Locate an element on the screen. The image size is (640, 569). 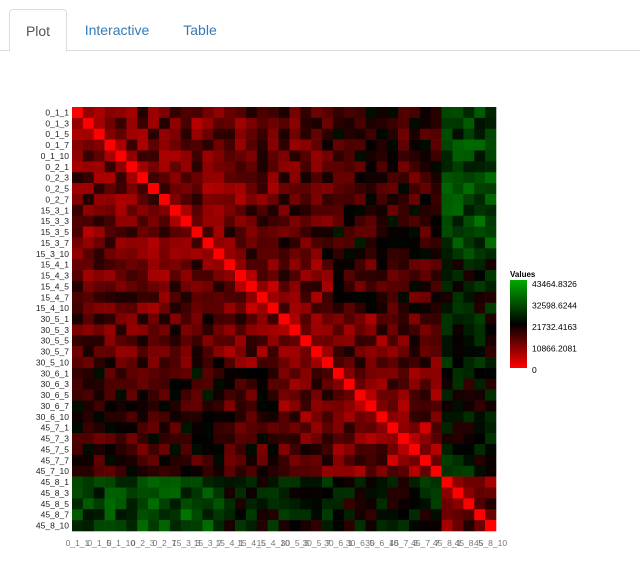
tab-interactive: Interactive is located at coordinates (117, 30).